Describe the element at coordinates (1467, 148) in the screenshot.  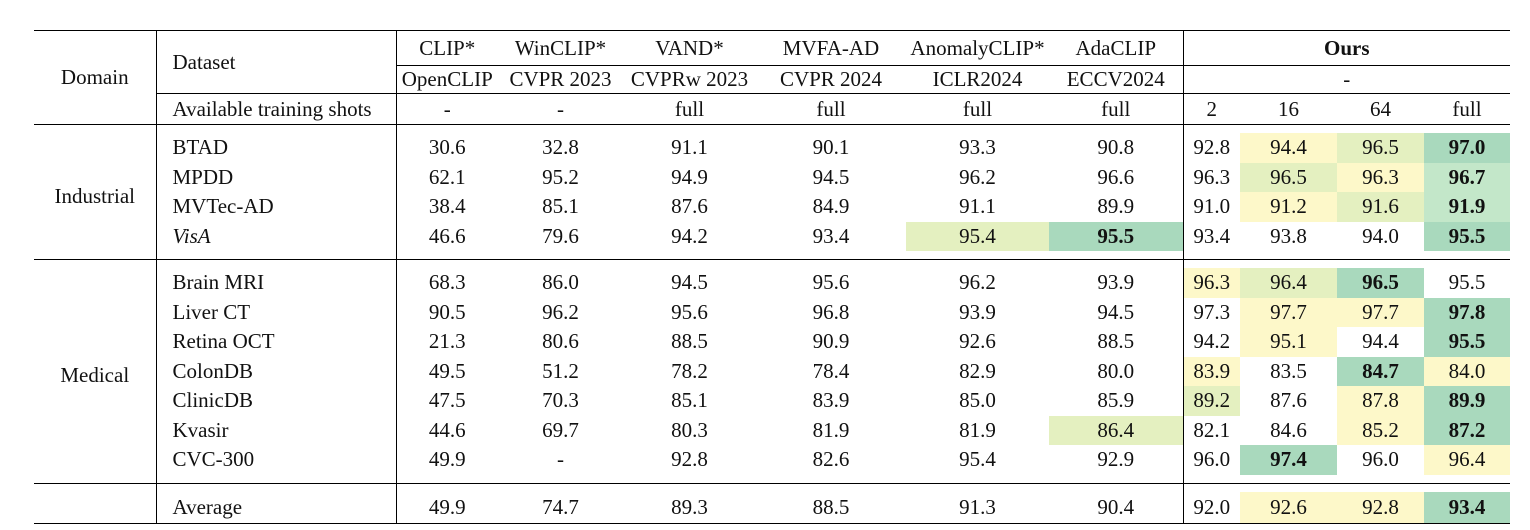
I see `ours-score-cell: 97.0` at that location.